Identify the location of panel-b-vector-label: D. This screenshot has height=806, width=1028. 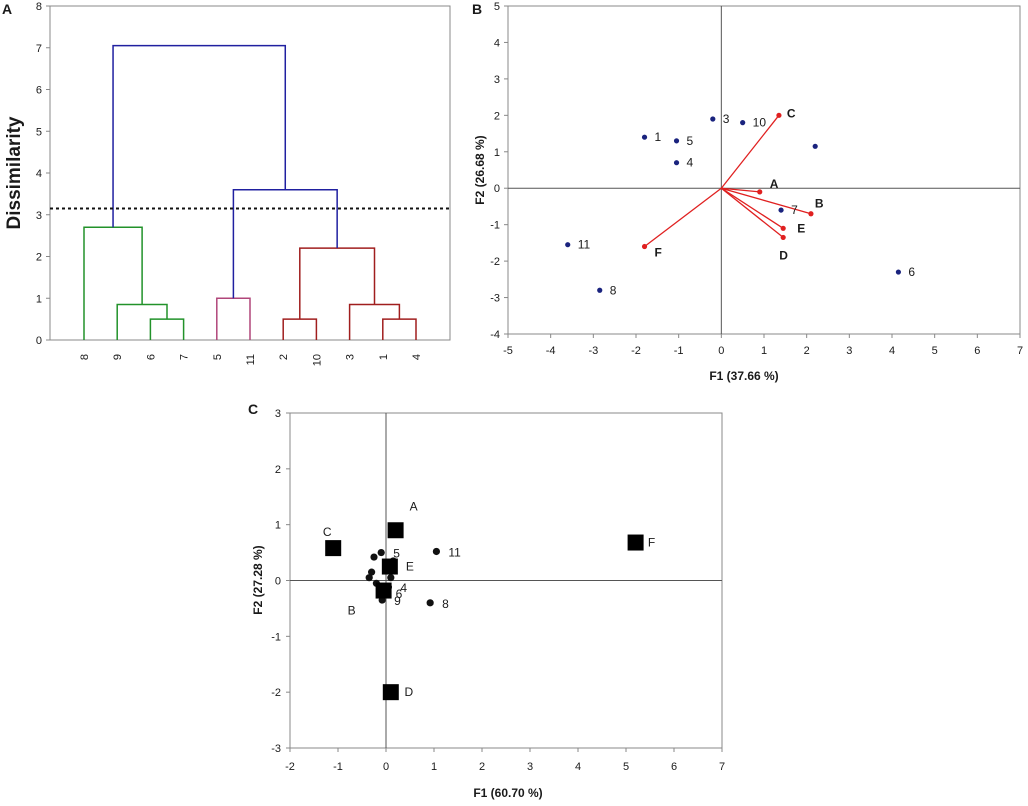
(783, 255).